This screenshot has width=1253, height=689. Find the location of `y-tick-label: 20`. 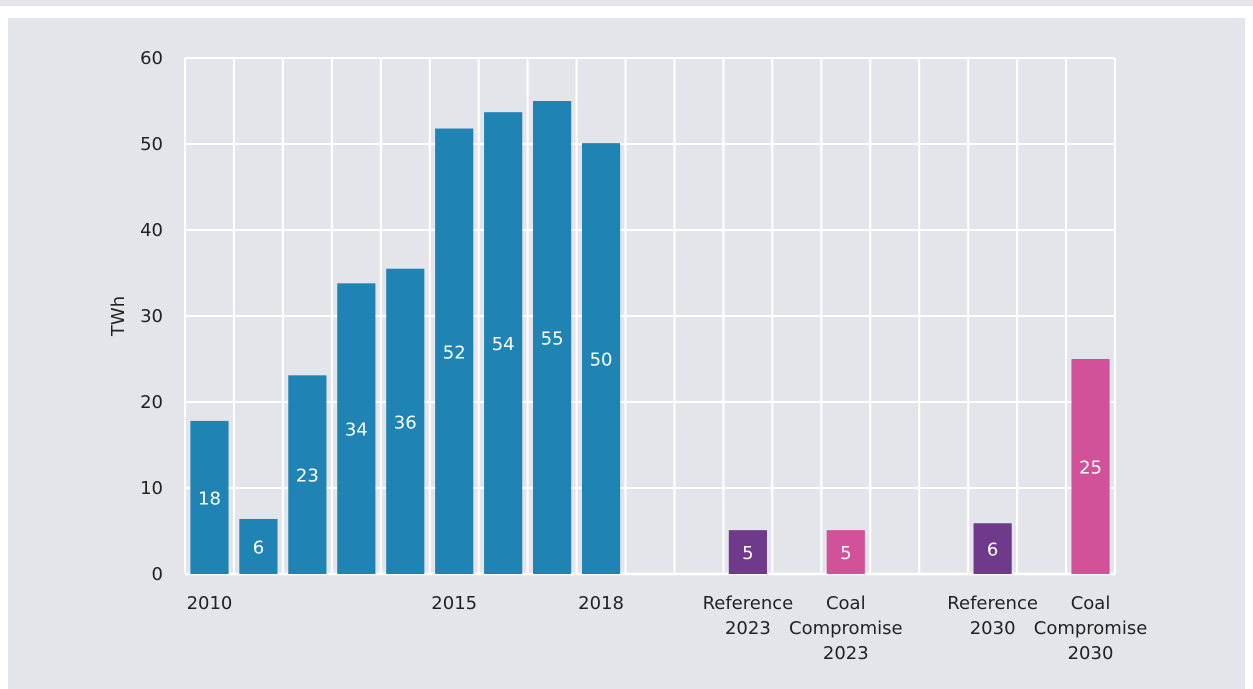

y-tick-label: 20 is located at coordinates (151, 402).